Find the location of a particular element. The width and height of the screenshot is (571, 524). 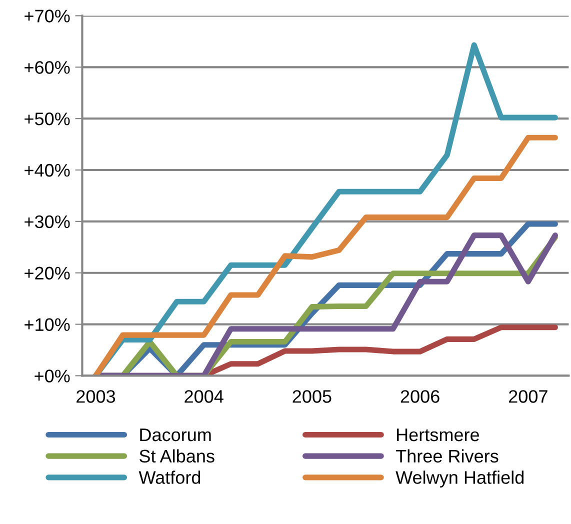

x-tick-label: 2006 is located at coordinates (420, 396).